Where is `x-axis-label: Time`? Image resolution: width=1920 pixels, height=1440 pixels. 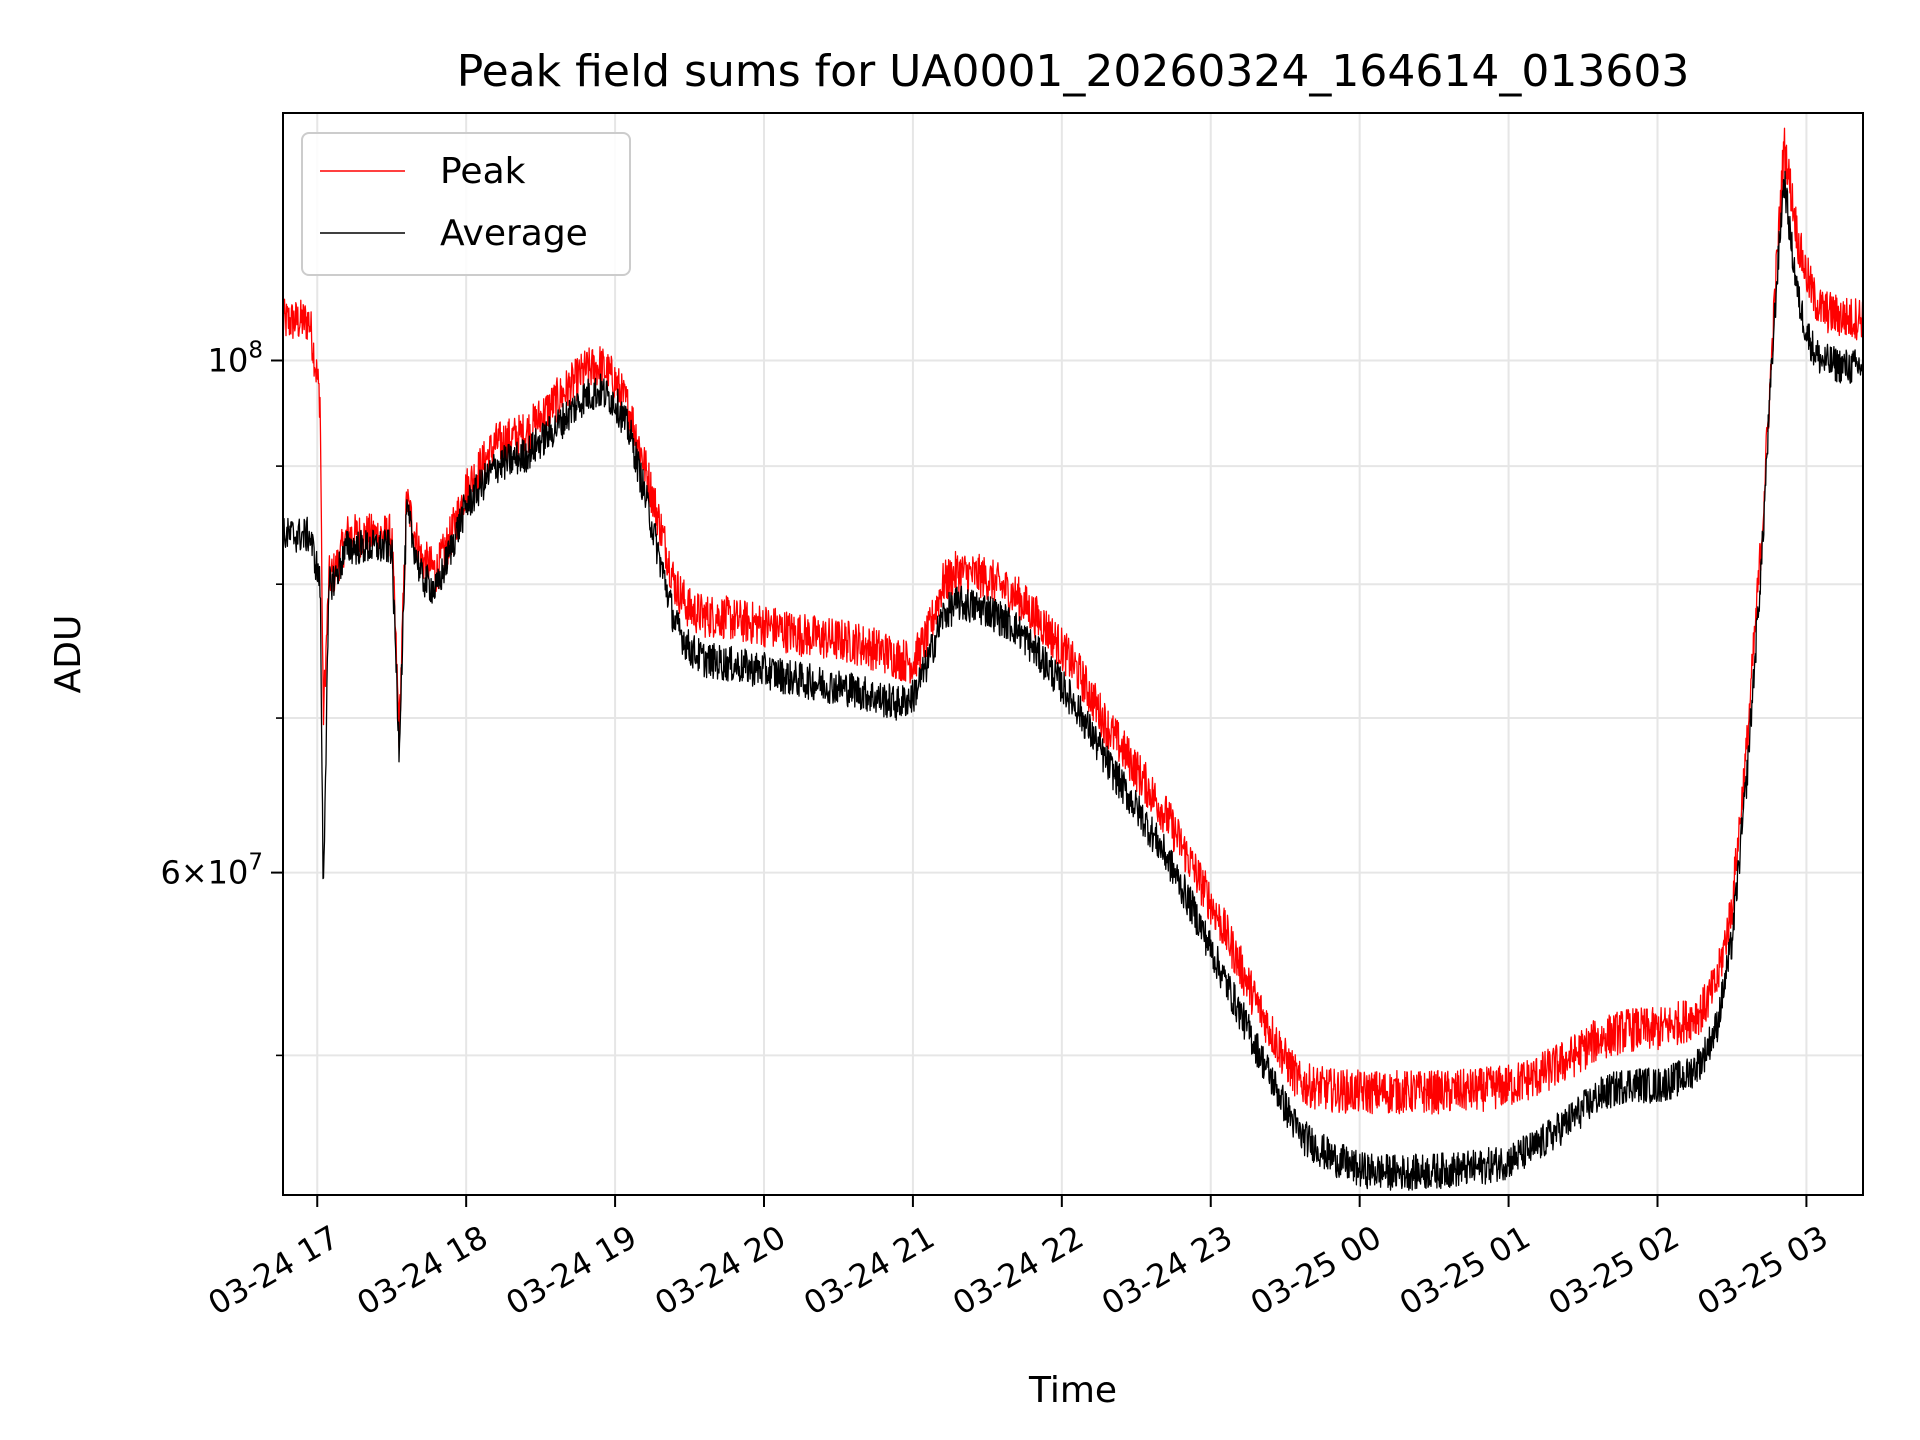 x-axis-label: Time is located at coordinates (1072, 1390).